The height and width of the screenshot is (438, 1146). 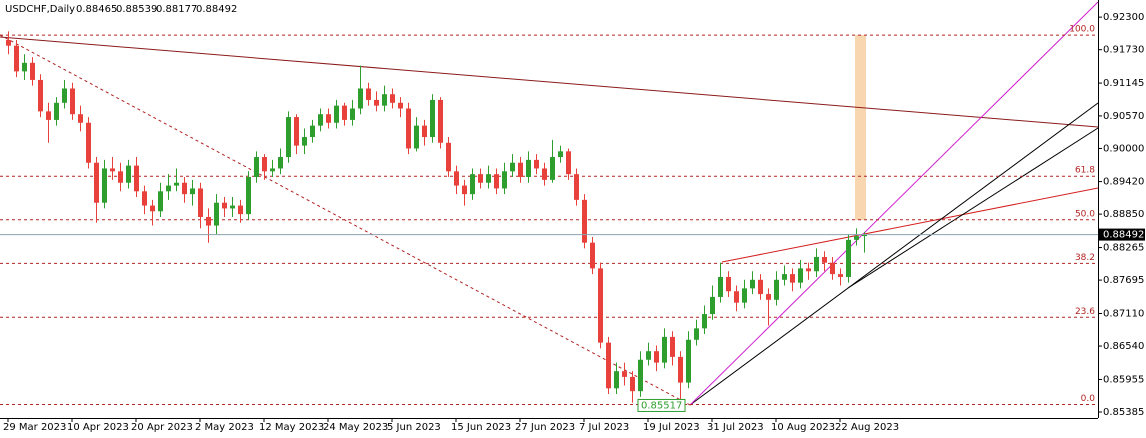 What do you see at coordinates (481, 427) in the screenshot?
I see `x-tick-label: 15 Jun 2023` at bounding box center [481, 427].